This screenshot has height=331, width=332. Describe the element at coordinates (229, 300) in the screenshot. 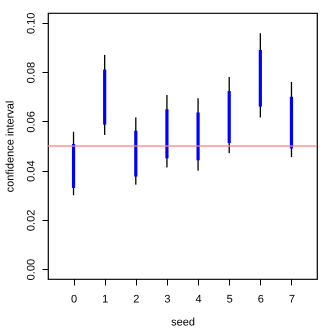

I see `x-tick-label: 5` at that location.